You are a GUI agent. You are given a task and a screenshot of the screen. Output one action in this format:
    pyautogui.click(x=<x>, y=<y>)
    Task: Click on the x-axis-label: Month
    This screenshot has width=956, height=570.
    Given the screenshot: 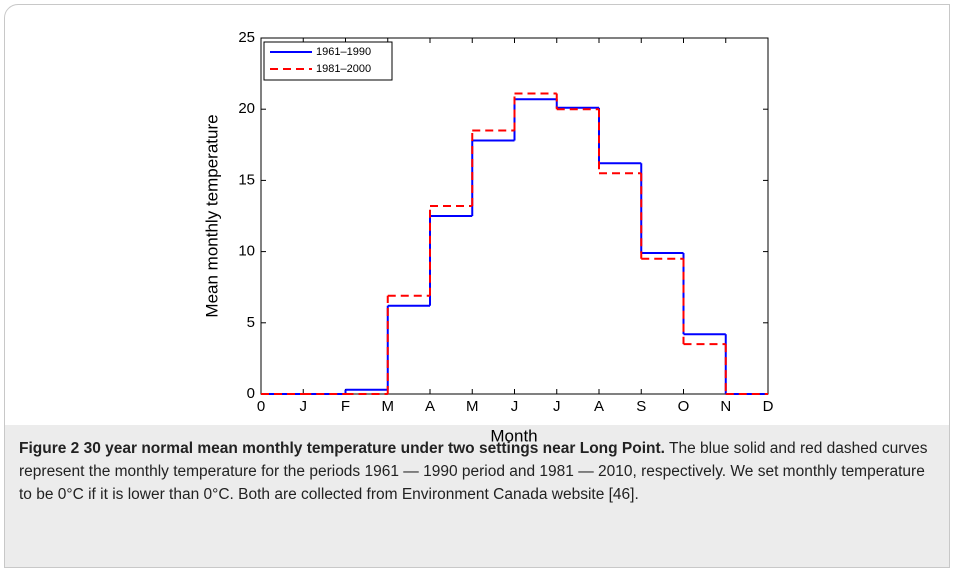 What is the action you would take?
    pyautogui.click(x=513, y=435)
    